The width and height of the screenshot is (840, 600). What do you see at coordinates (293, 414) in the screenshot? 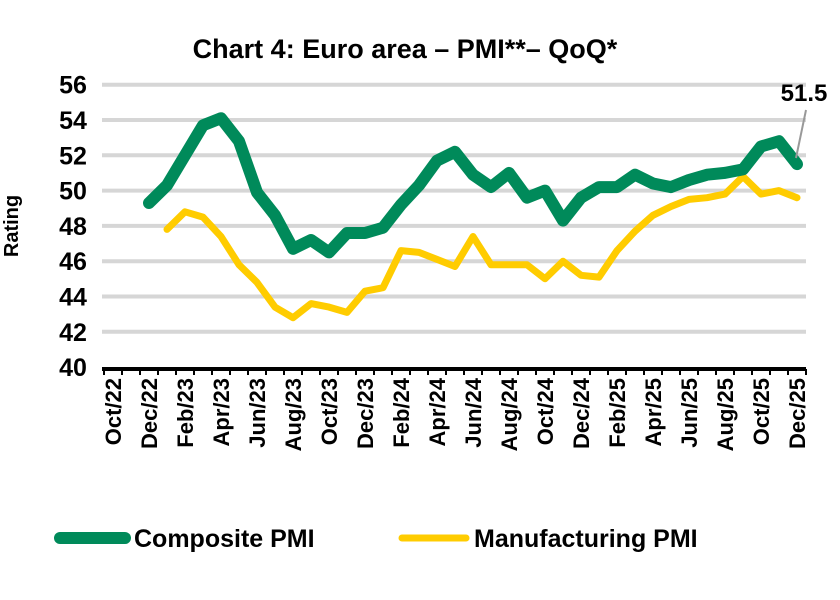
I see `x-tick-label: Aug/23` at bounding box center [293, 414].